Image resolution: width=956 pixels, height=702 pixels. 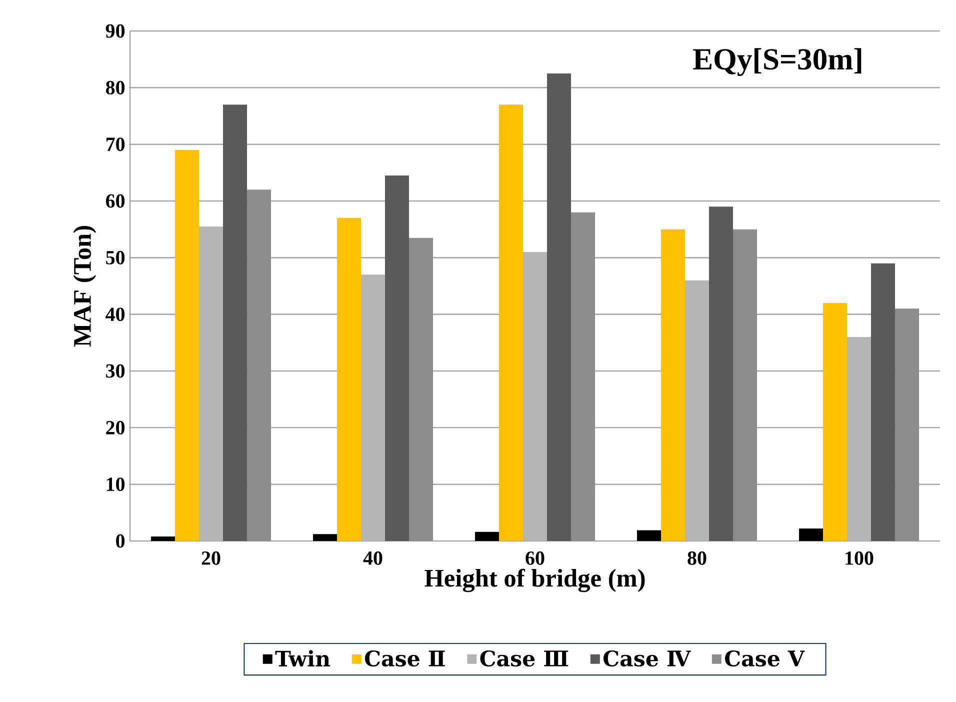 I want to click on x-tick-label: 80, so click(x=697, y=558).